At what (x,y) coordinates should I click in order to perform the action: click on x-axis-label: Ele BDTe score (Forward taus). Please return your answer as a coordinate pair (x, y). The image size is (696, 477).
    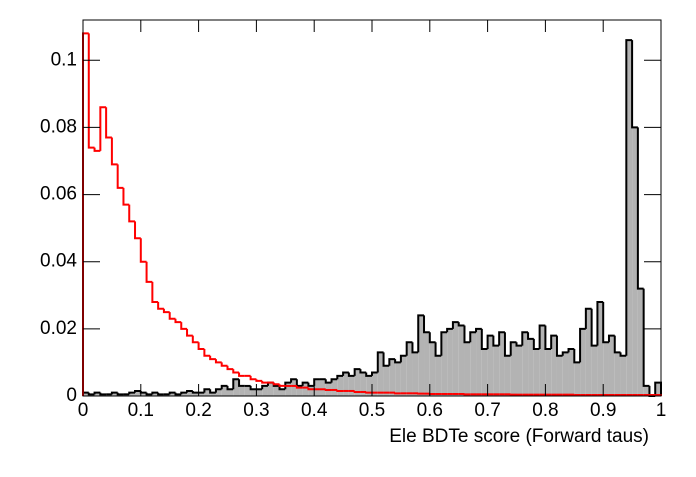
    Looking at the image, I should click on (519, 436).